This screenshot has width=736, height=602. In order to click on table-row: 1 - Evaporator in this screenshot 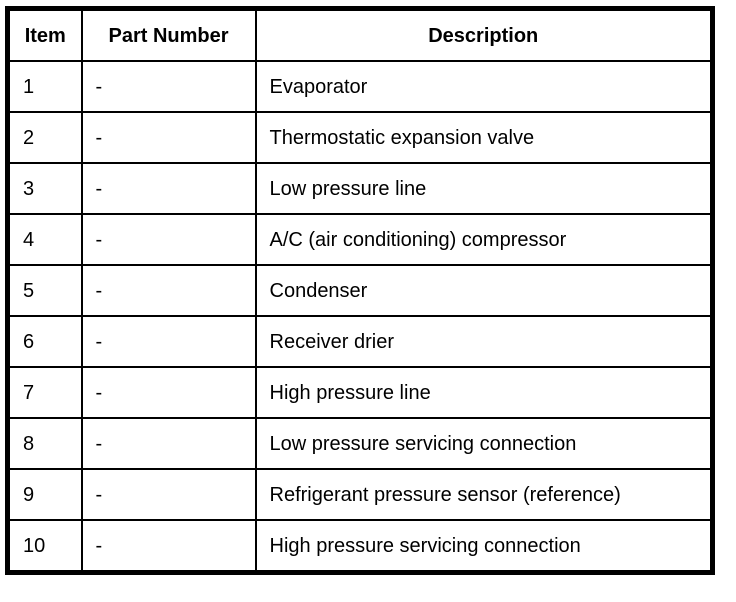, I will do `click(360, 86)`.